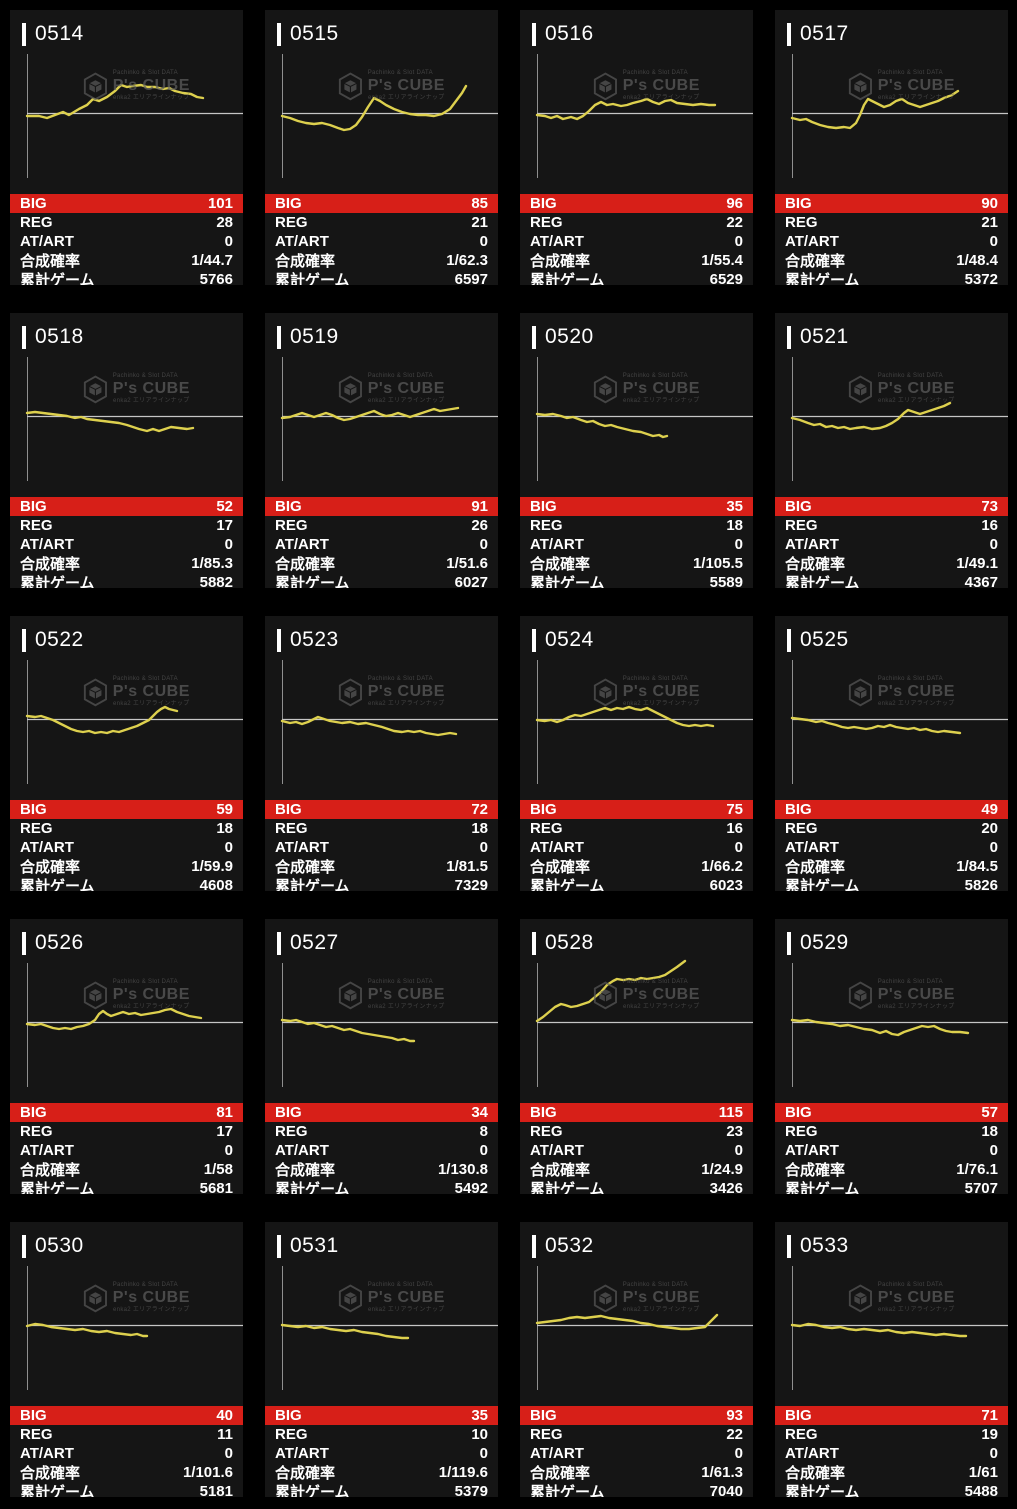 The height and width of the screenshot is (1509, 1017). I want to click on machine-panel: 0529 Pachinko & Slot DATA P's CUBE enka2, so click(891, 1056).